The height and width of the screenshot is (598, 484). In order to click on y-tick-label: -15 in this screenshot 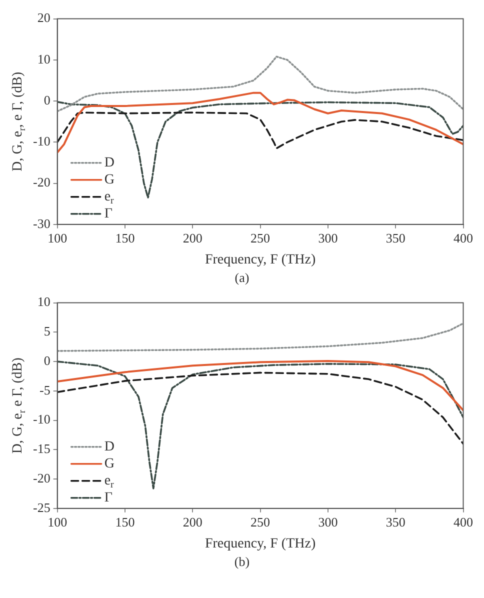, I will do `click(41, 448)`.